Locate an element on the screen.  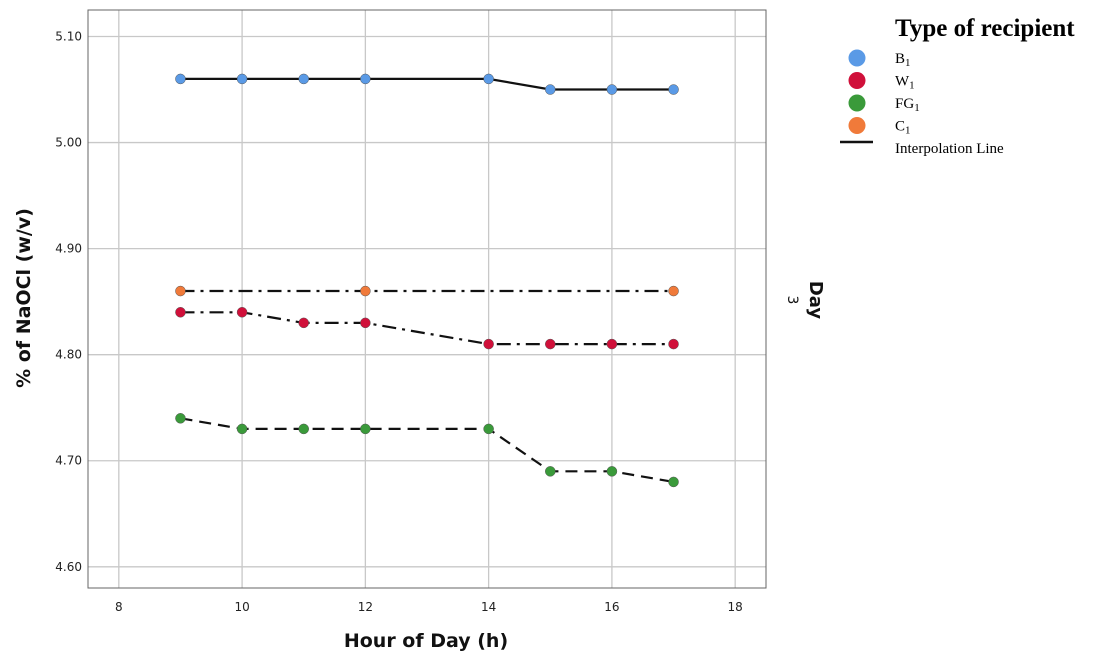
legend-label-fg: FG1 is located at coordinates (907, 105).